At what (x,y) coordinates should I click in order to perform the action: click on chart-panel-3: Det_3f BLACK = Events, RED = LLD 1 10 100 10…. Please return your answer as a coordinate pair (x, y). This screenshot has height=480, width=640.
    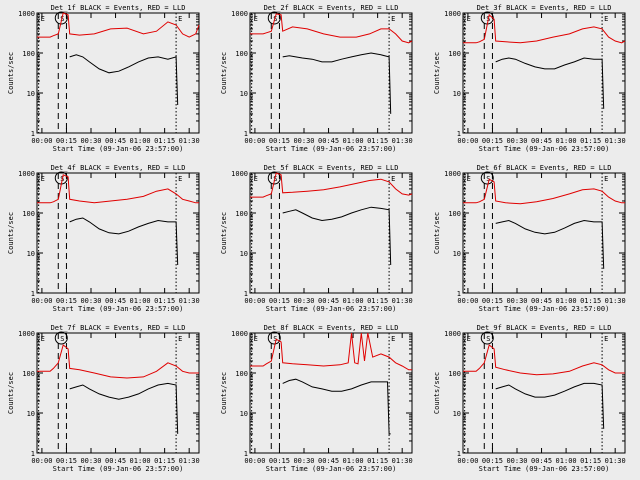
    Looking at the image, I should click on (529, 78).